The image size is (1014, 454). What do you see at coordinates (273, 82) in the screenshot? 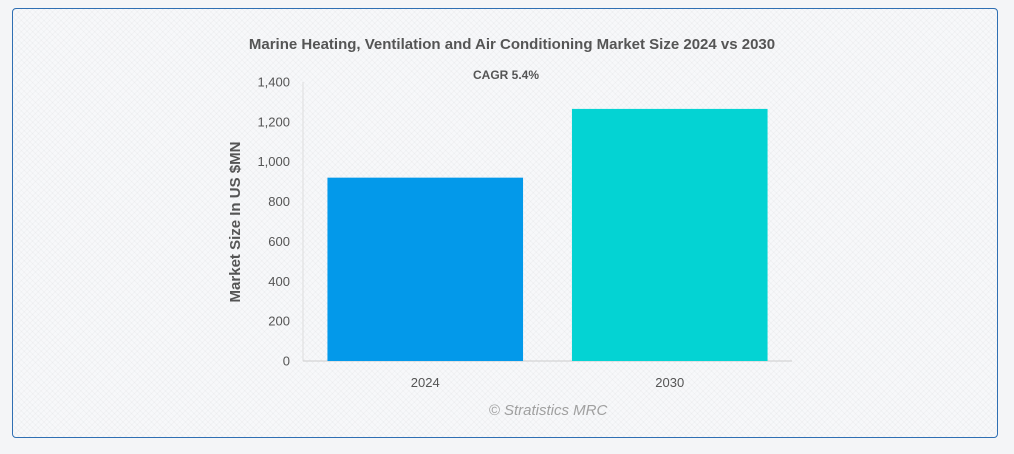
I see `y-tick-label: 1,400` at bounding box center [273, 82].